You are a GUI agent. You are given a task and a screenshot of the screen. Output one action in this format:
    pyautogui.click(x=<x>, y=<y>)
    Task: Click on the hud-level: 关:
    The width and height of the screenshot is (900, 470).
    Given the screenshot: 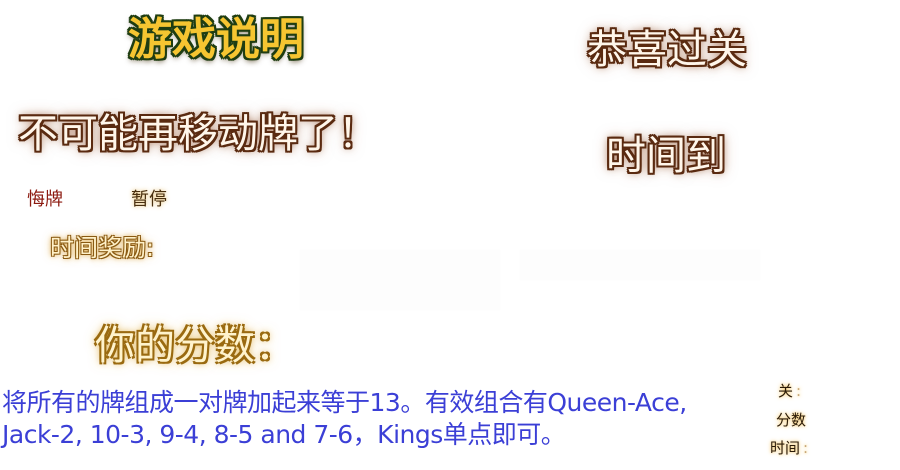 What is the action you would take?
    pyautogui.click(x=789, y=391)
    